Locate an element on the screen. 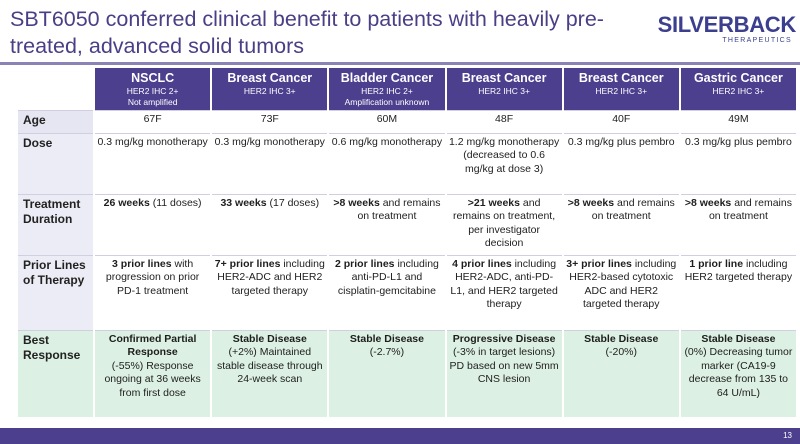 The image size is (800, 444). logo-subtitle: THERAPEUTICS is located at coordinates (757, 40).